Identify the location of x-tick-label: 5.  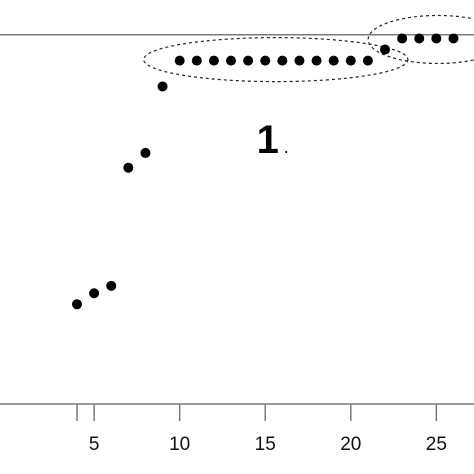
(94, 444).